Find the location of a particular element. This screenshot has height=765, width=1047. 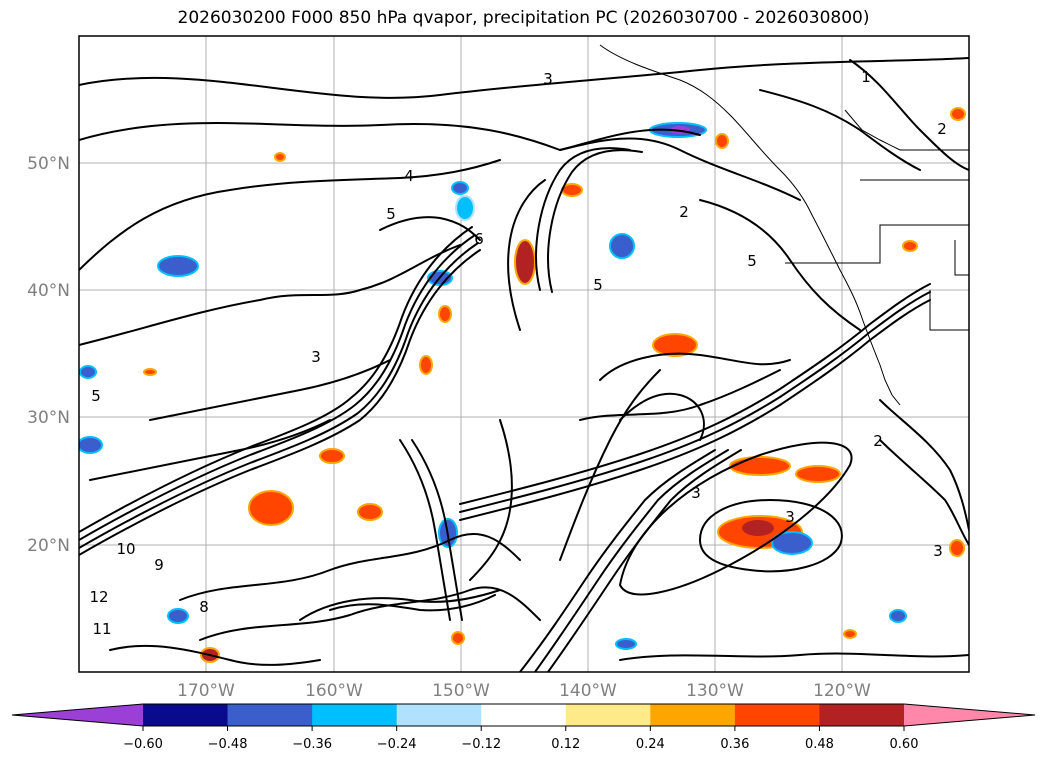

colorbar-tick-label: −0.48 is located at coordinates (228, 744).